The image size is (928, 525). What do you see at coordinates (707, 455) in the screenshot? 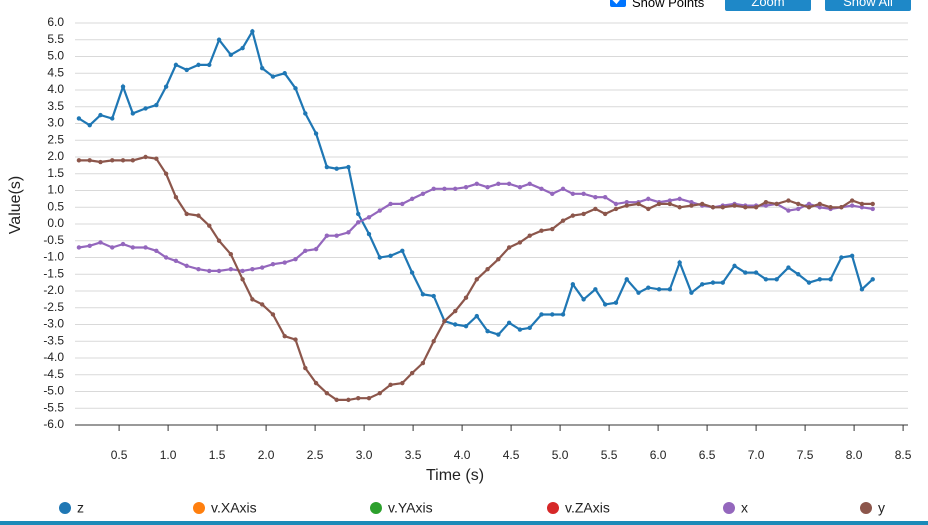
I see `x-tick-label: 6.5` at bounding box center [707, 455].